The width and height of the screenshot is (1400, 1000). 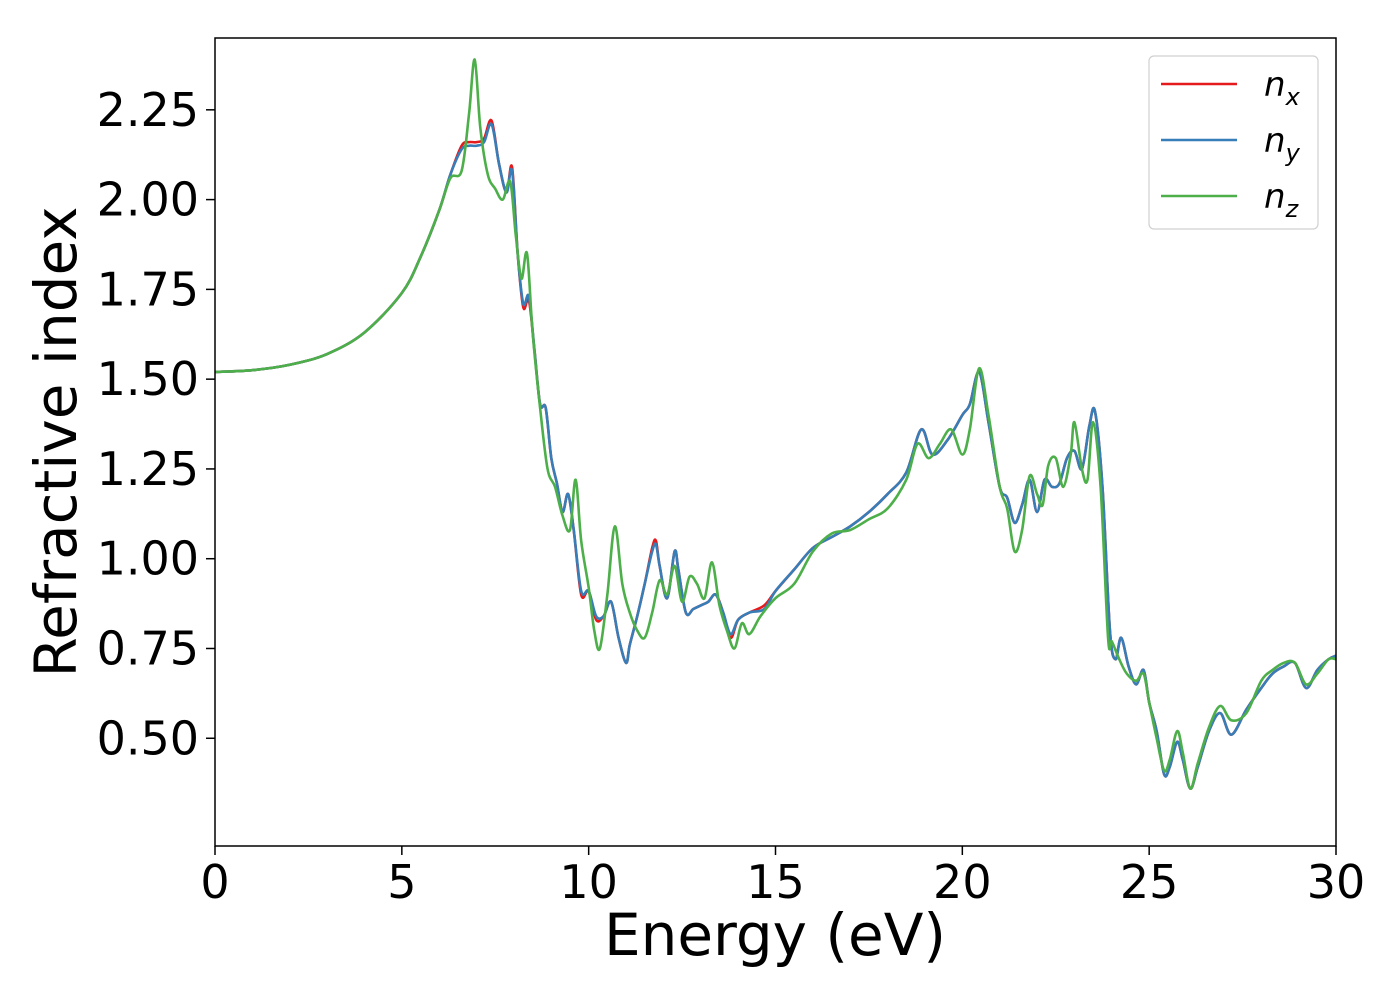 I want to click on x-axis-title: Energy (eV), so click(x=775, y=935).